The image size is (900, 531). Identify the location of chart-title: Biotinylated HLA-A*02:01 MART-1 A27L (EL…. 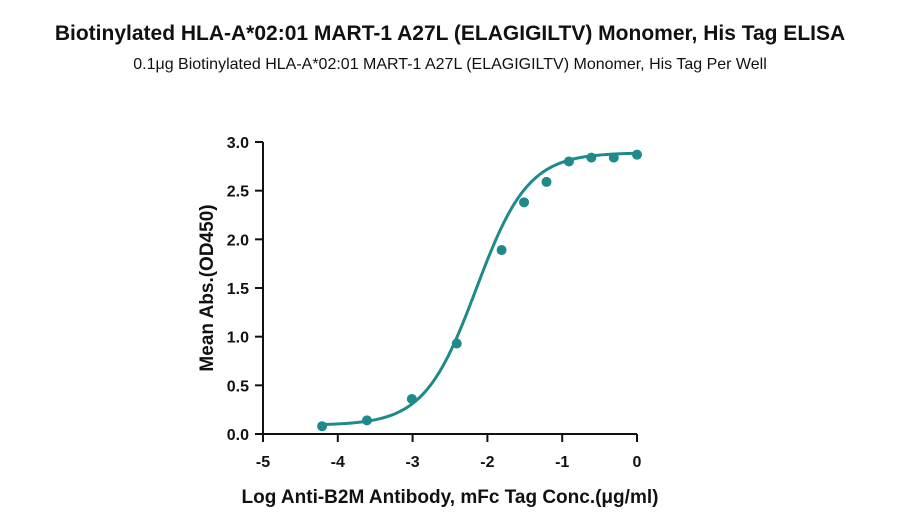
(450, 33).